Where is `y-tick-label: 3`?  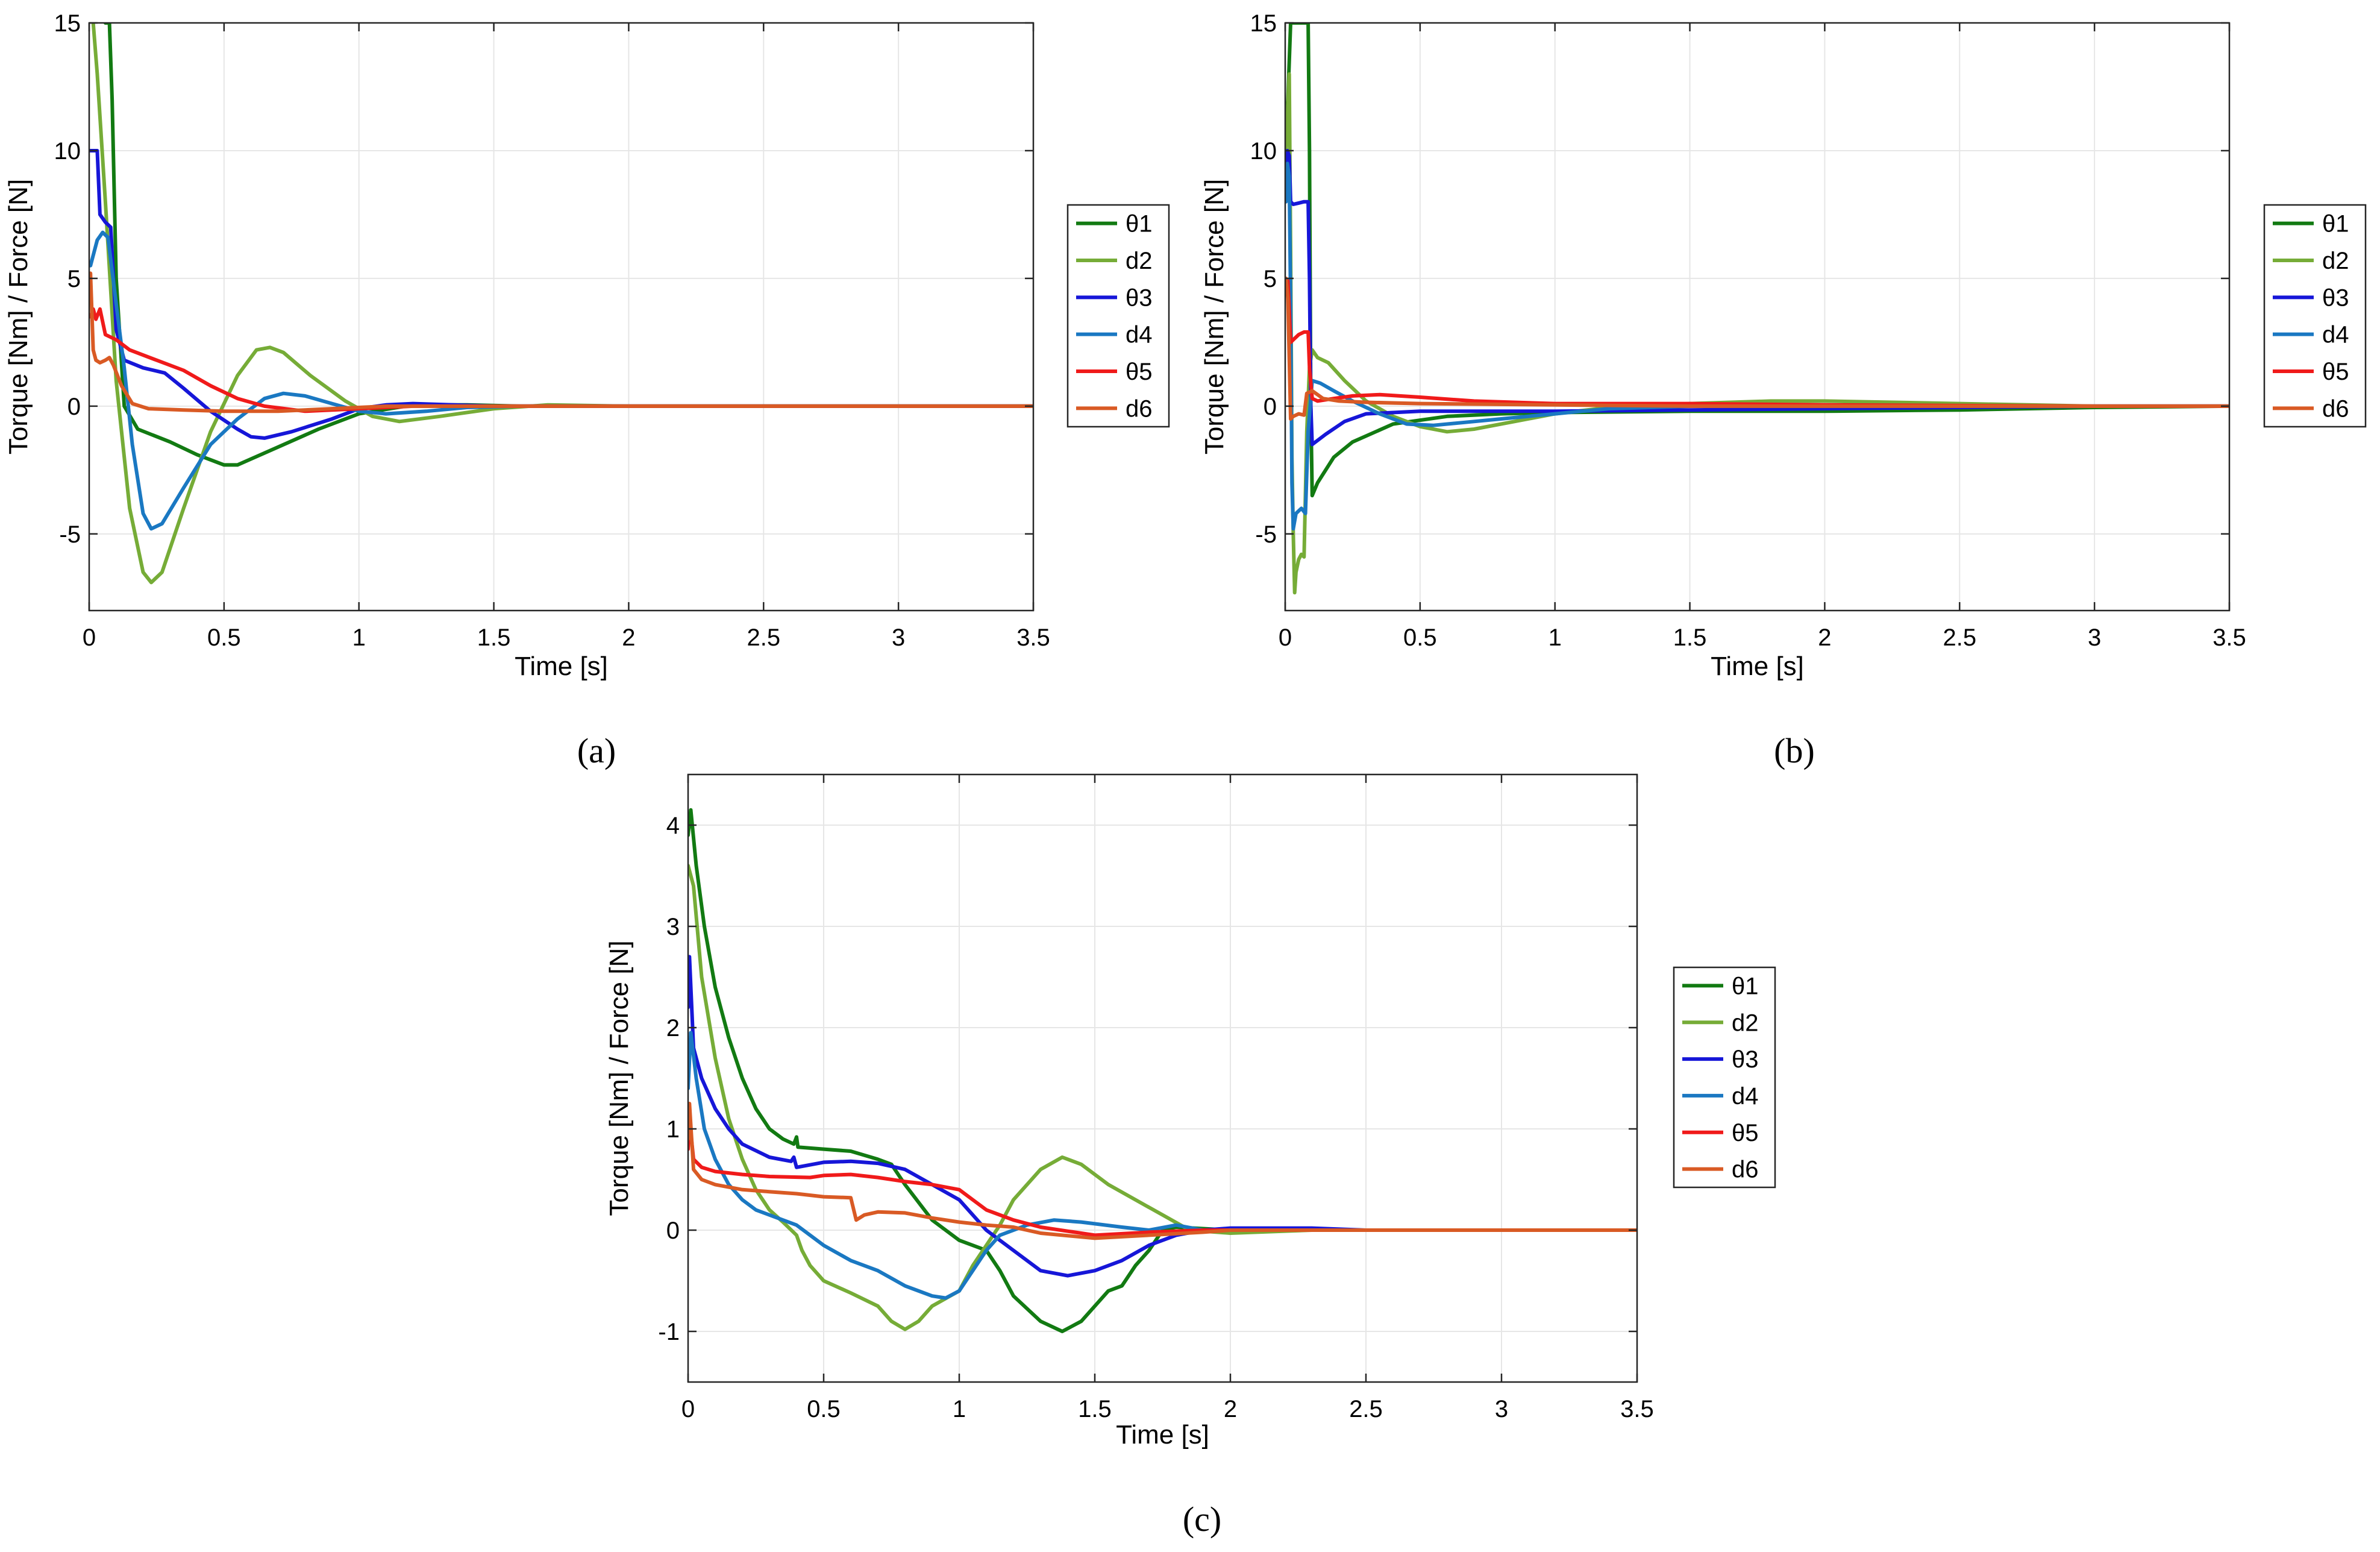 y-tick-label: 3 is located at coordinates (673, 927).